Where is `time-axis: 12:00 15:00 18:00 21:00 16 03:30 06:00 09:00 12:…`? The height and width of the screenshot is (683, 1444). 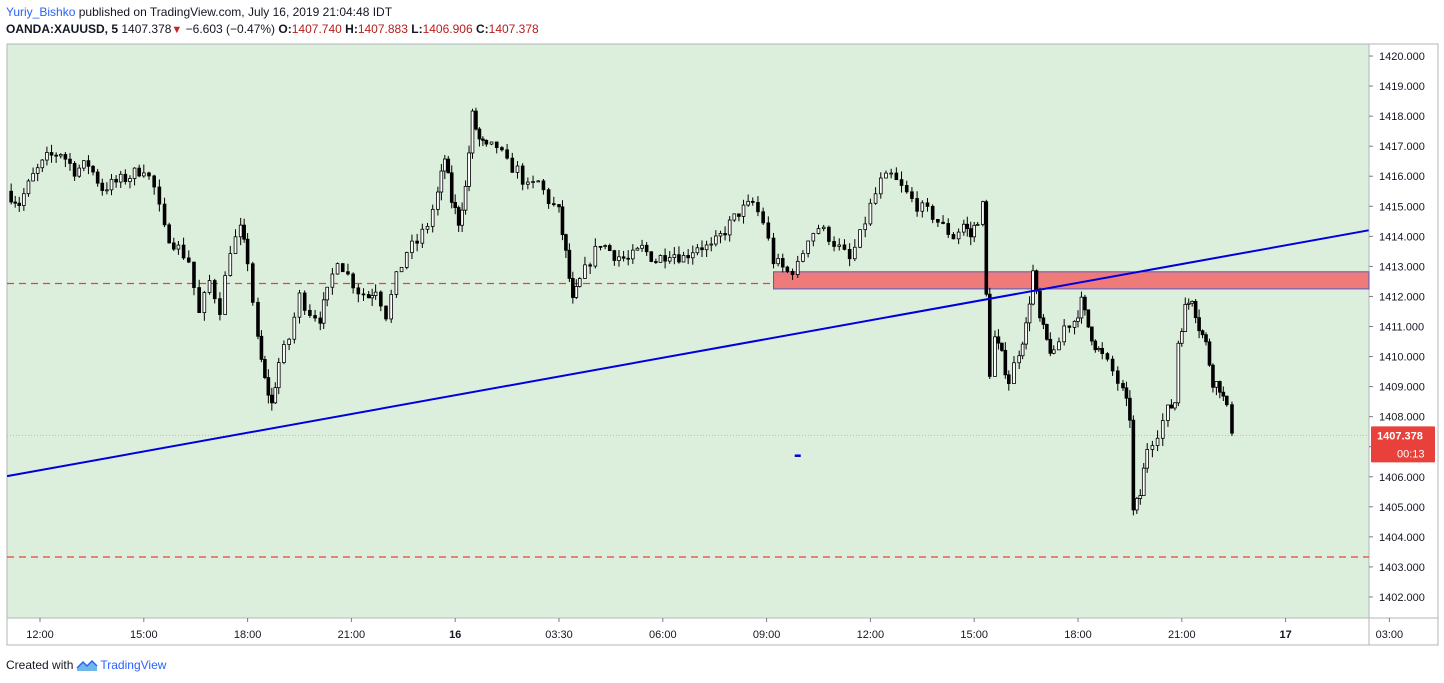
time-axis: 12:00 15:00 18:00 21:00 16 03:30 06:00 09:00 12:… is located at coordinates (714, 629).